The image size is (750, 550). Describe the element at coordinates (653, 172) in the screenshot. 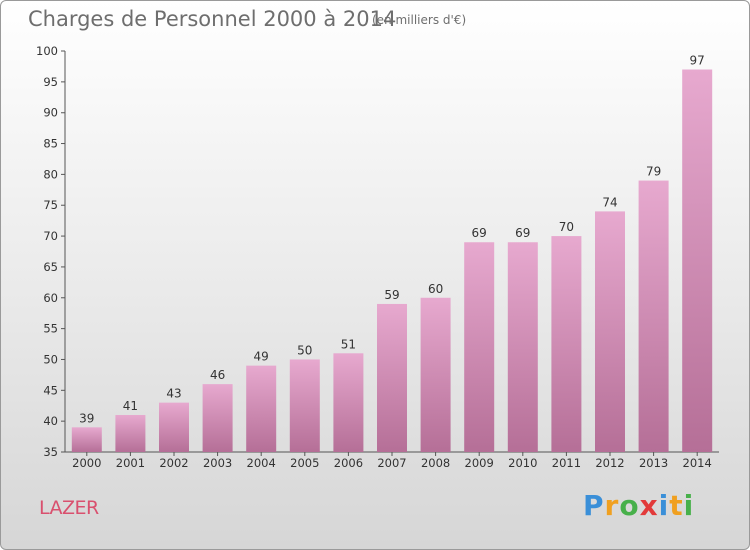

I see `data-label-2013: 79` at that location.